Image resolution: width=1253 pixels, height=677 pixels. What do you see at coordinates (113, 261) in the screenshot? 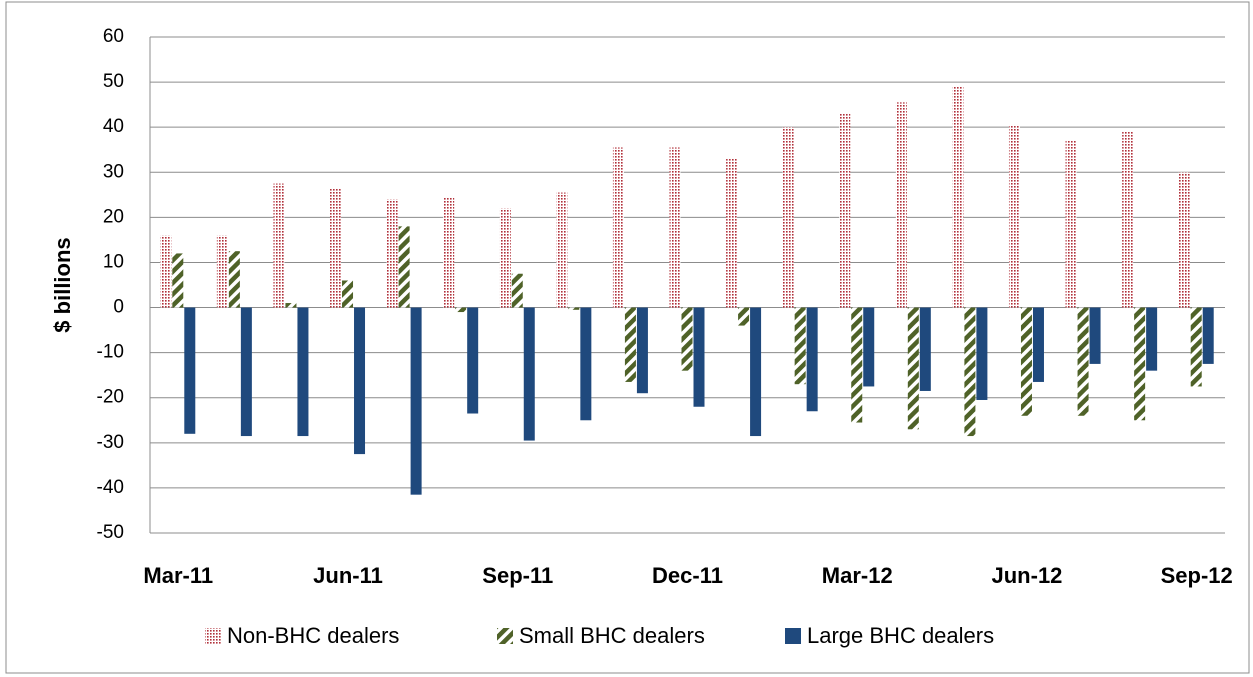
I see `y-tick-label: 10` at bounding box center [113, 261].